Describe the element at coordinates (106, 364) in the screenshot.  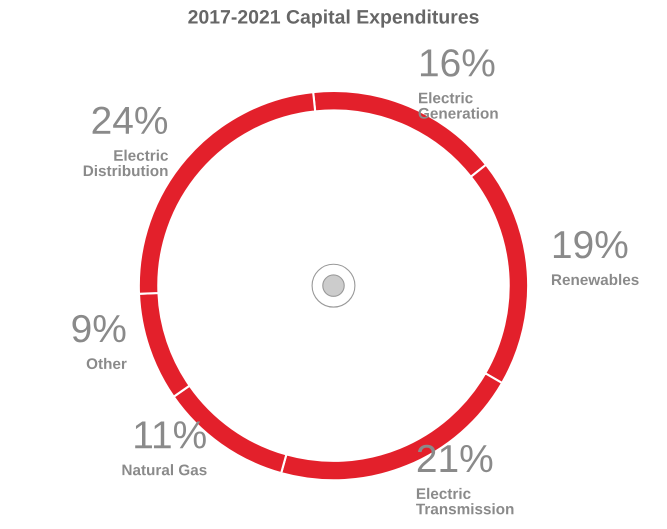
I see `slice-label: Other` at that location.